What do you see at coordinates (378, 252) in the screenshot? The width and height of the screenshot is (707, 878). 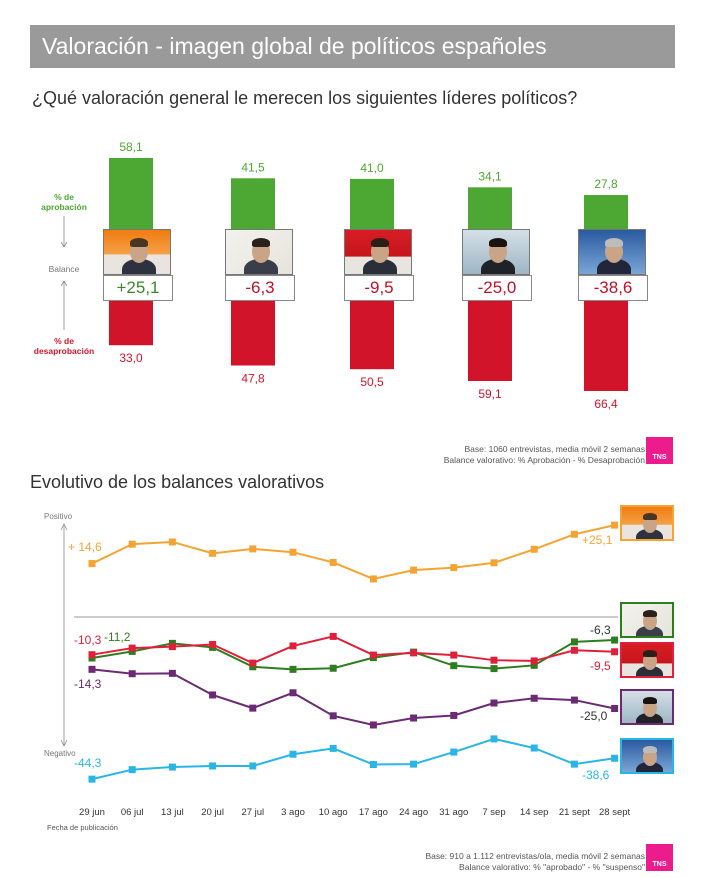 I see `leader-3-photo` at bounding box center [378, 252].